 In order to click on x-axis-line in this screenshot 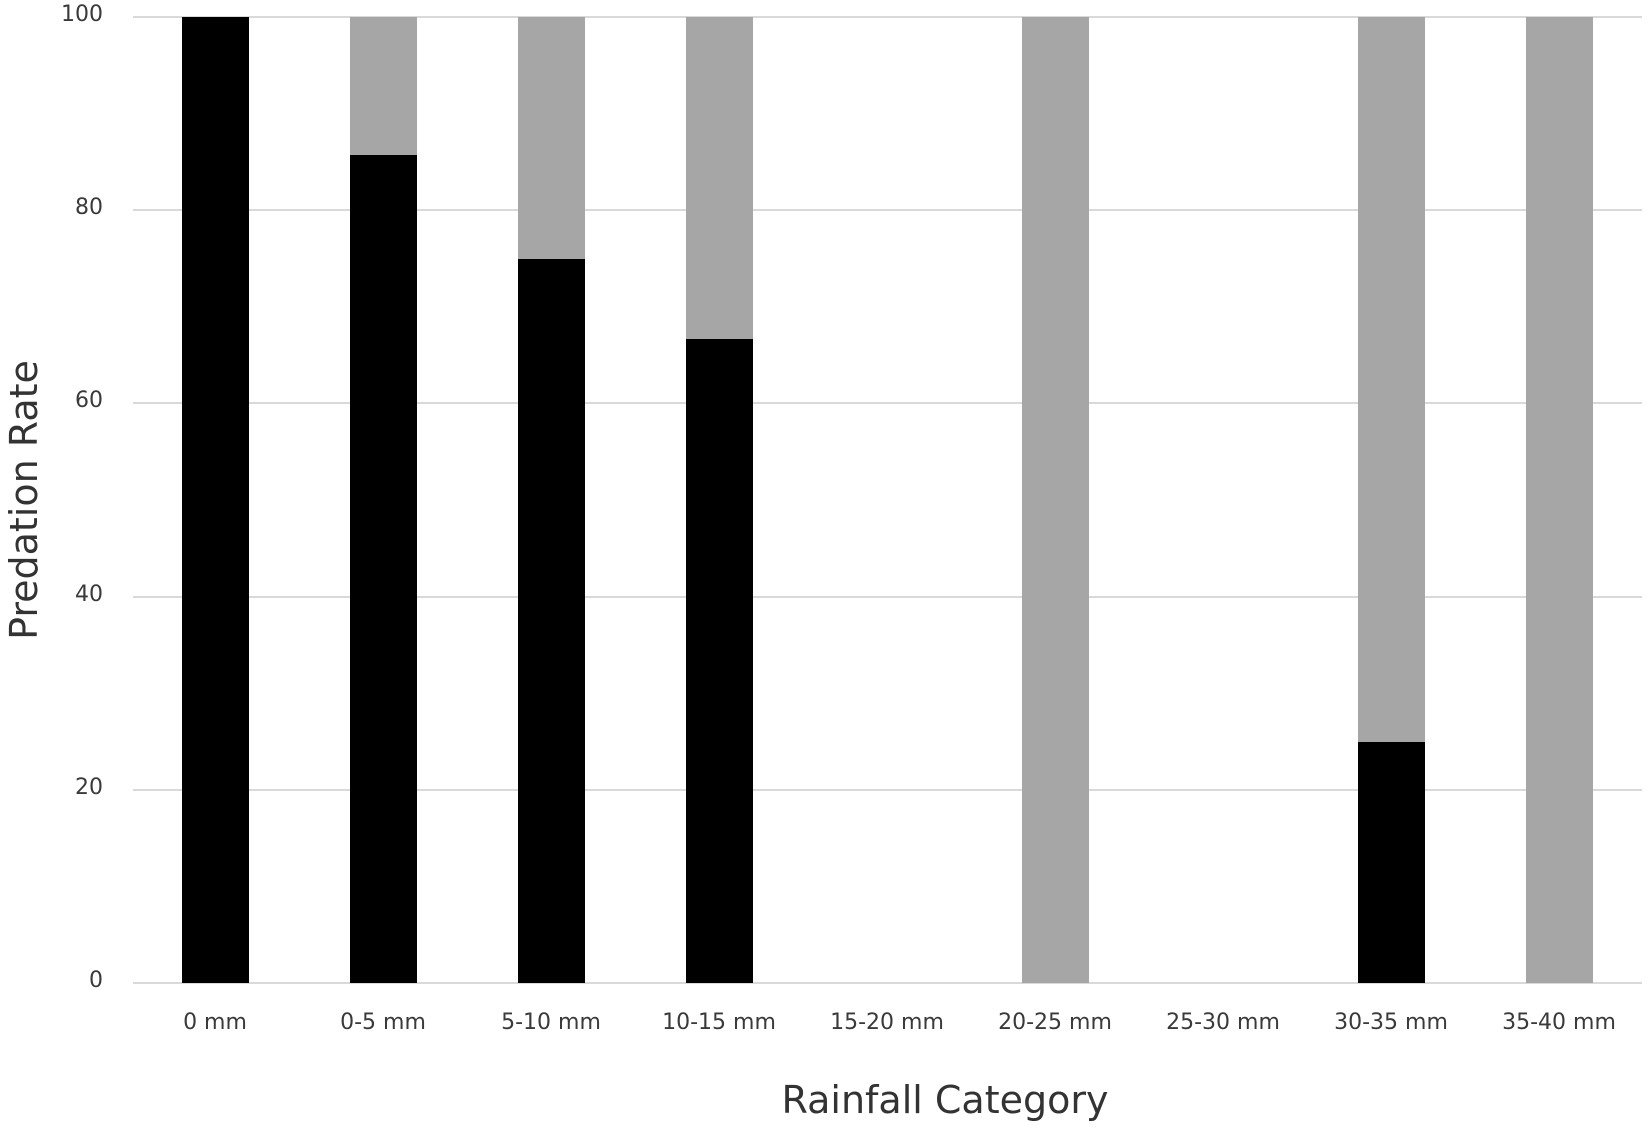, I will do `click(887, 983)`.